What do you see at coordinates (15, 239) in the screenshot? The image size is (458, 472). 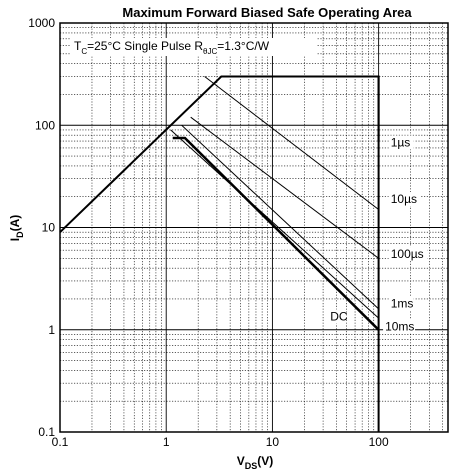 I see `y-axis-label-main: I` at bounding box center [15, 239].